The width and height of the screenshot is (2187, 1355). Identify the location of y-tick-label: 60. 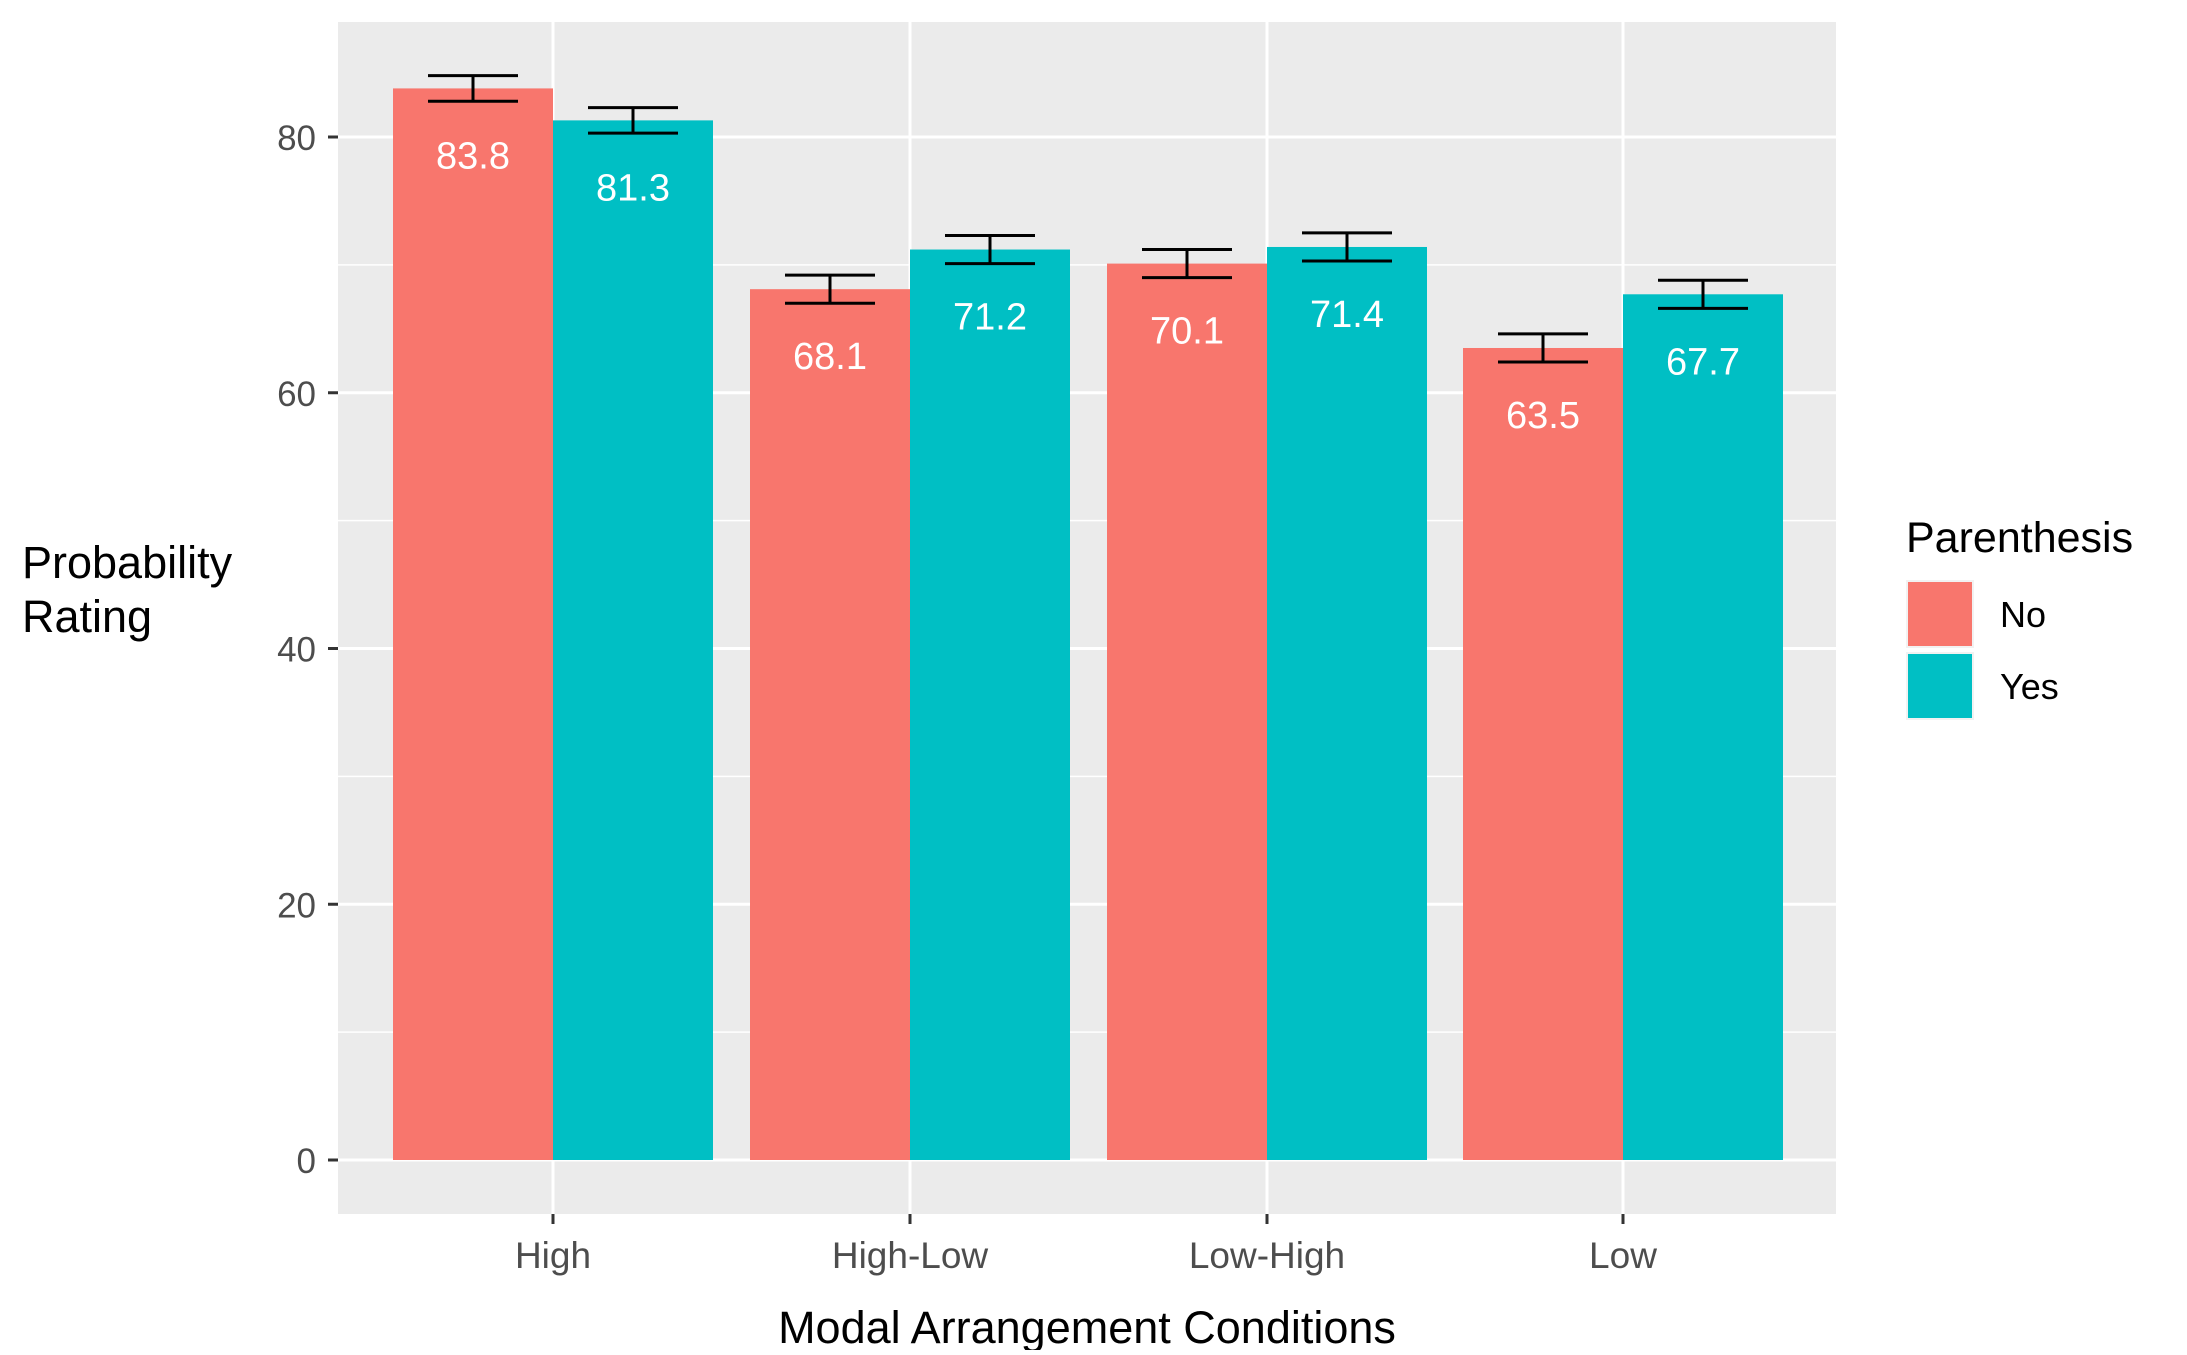
(296, 394).